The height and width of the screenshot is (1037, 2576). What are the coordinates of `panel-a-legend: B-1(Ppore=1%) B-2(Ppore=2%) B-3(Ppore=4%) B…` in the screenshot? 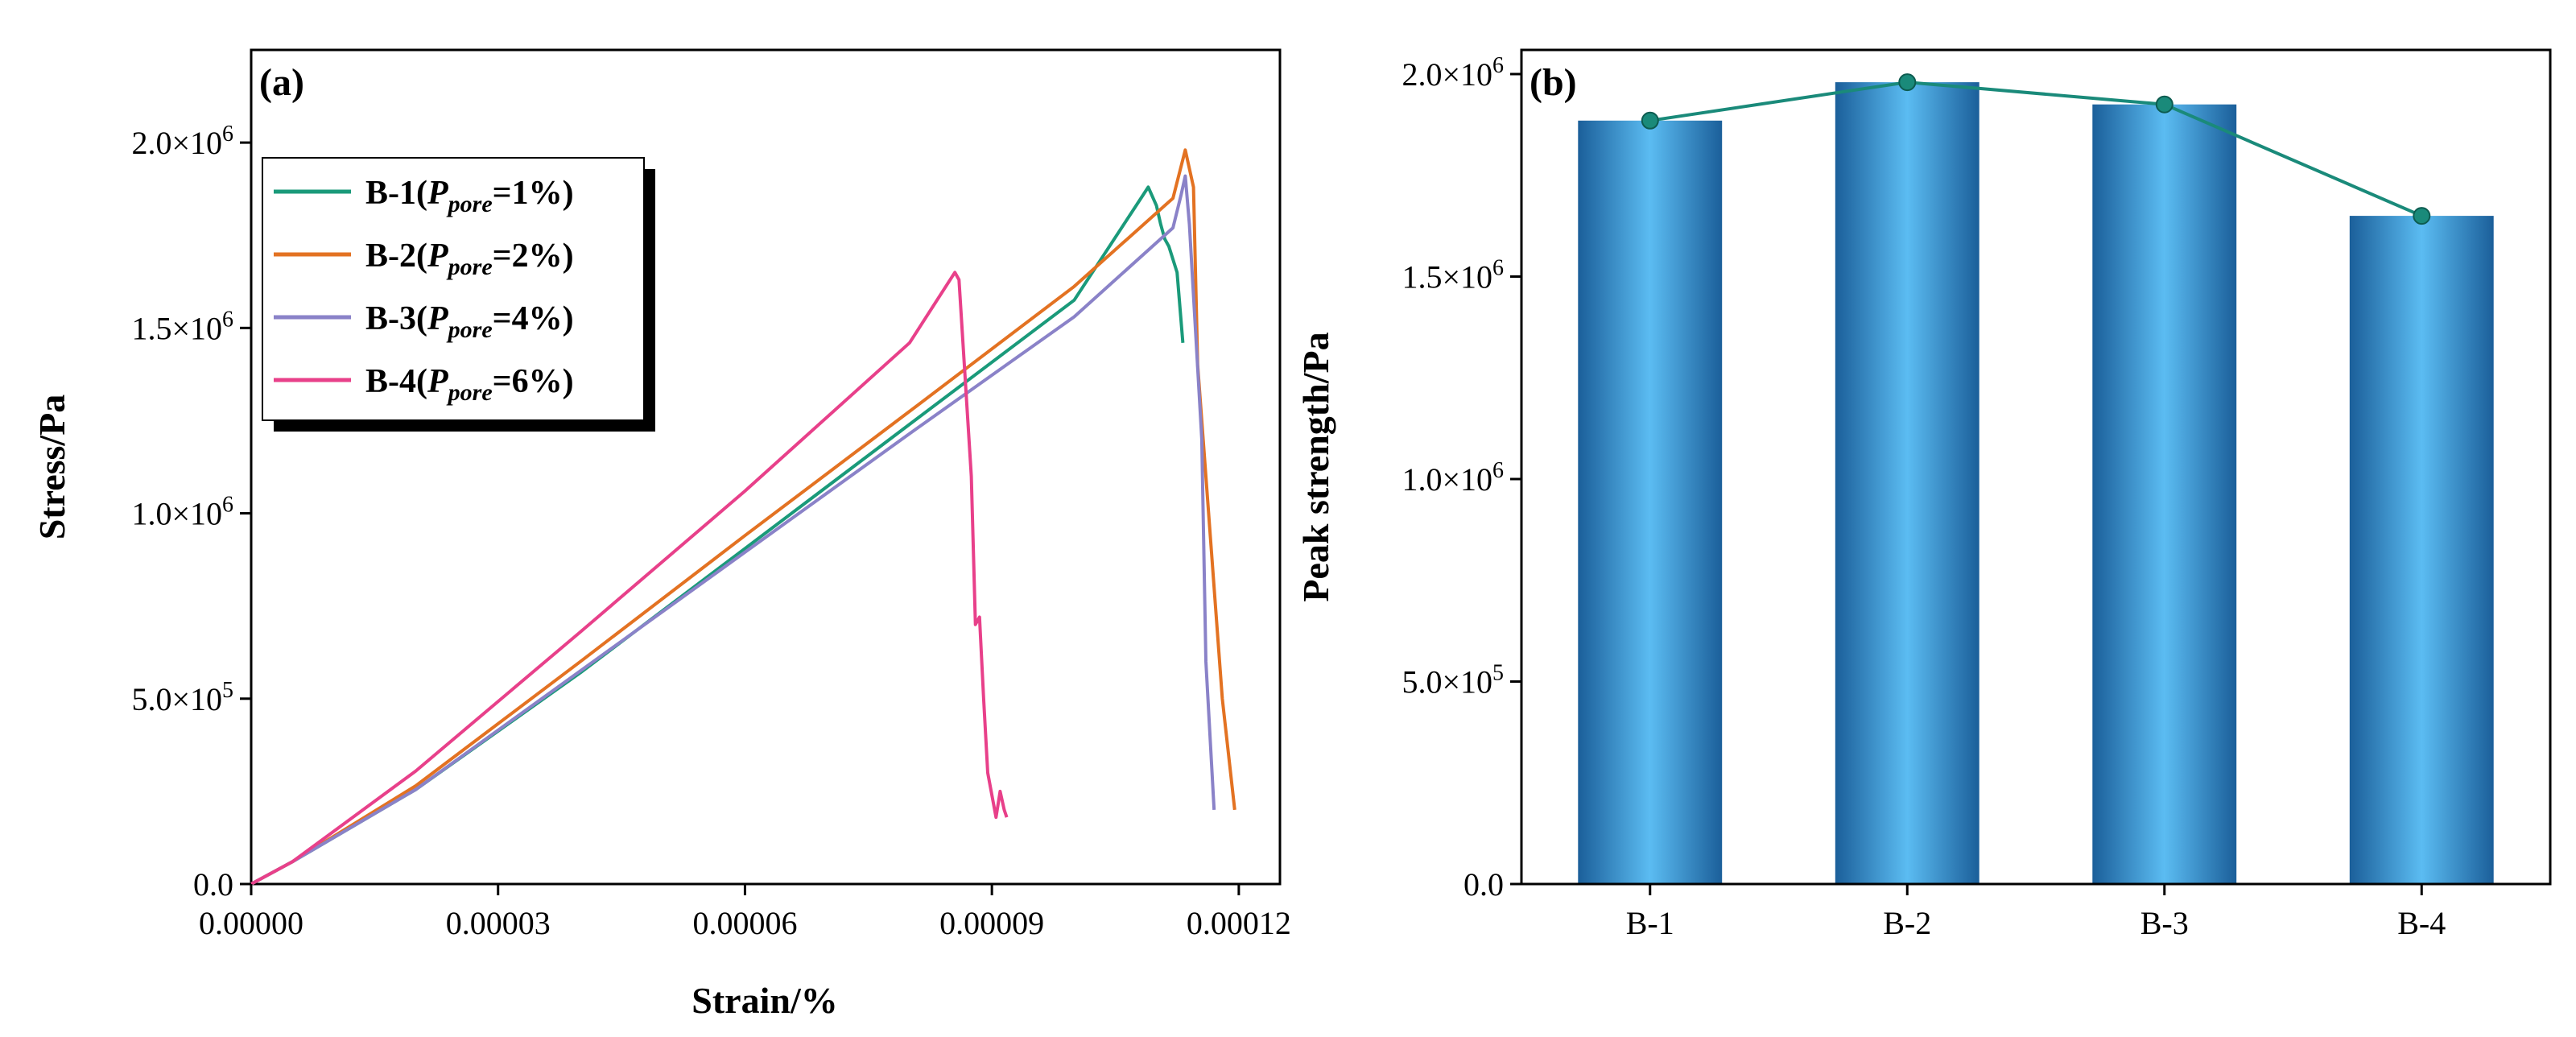 It's located at (458, 294).